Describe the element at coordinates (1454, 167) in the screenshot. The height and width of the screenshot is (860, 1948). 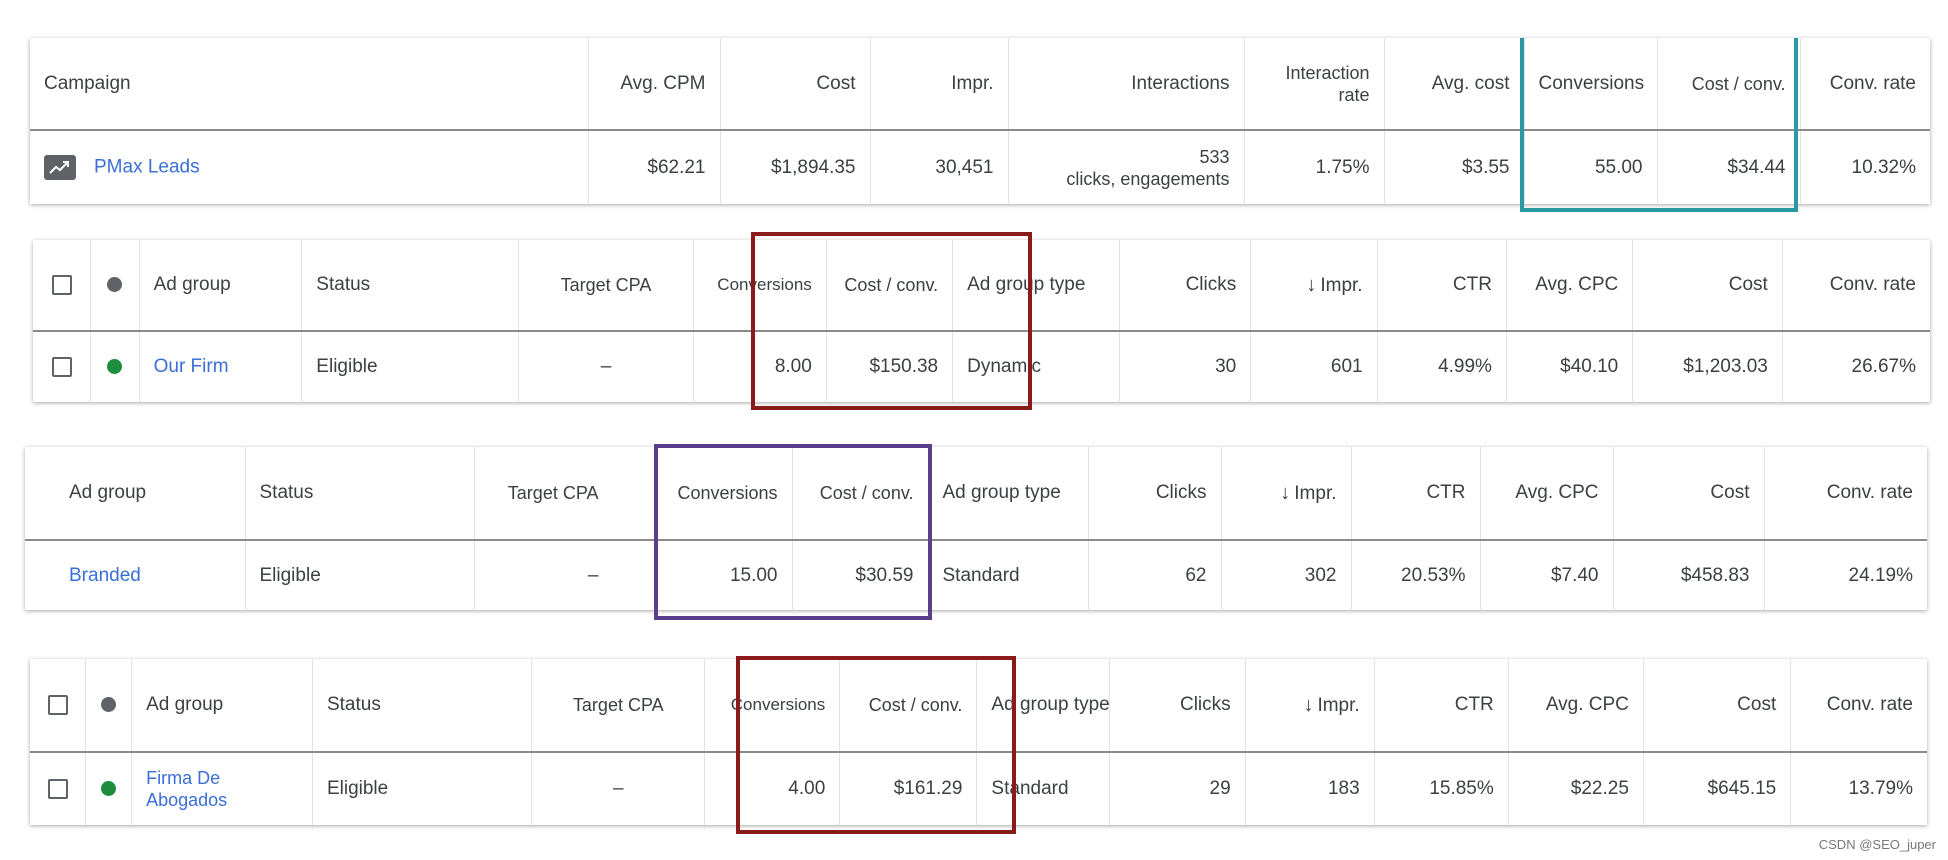
I see `cell-avg-cost: $3.55` at that location.